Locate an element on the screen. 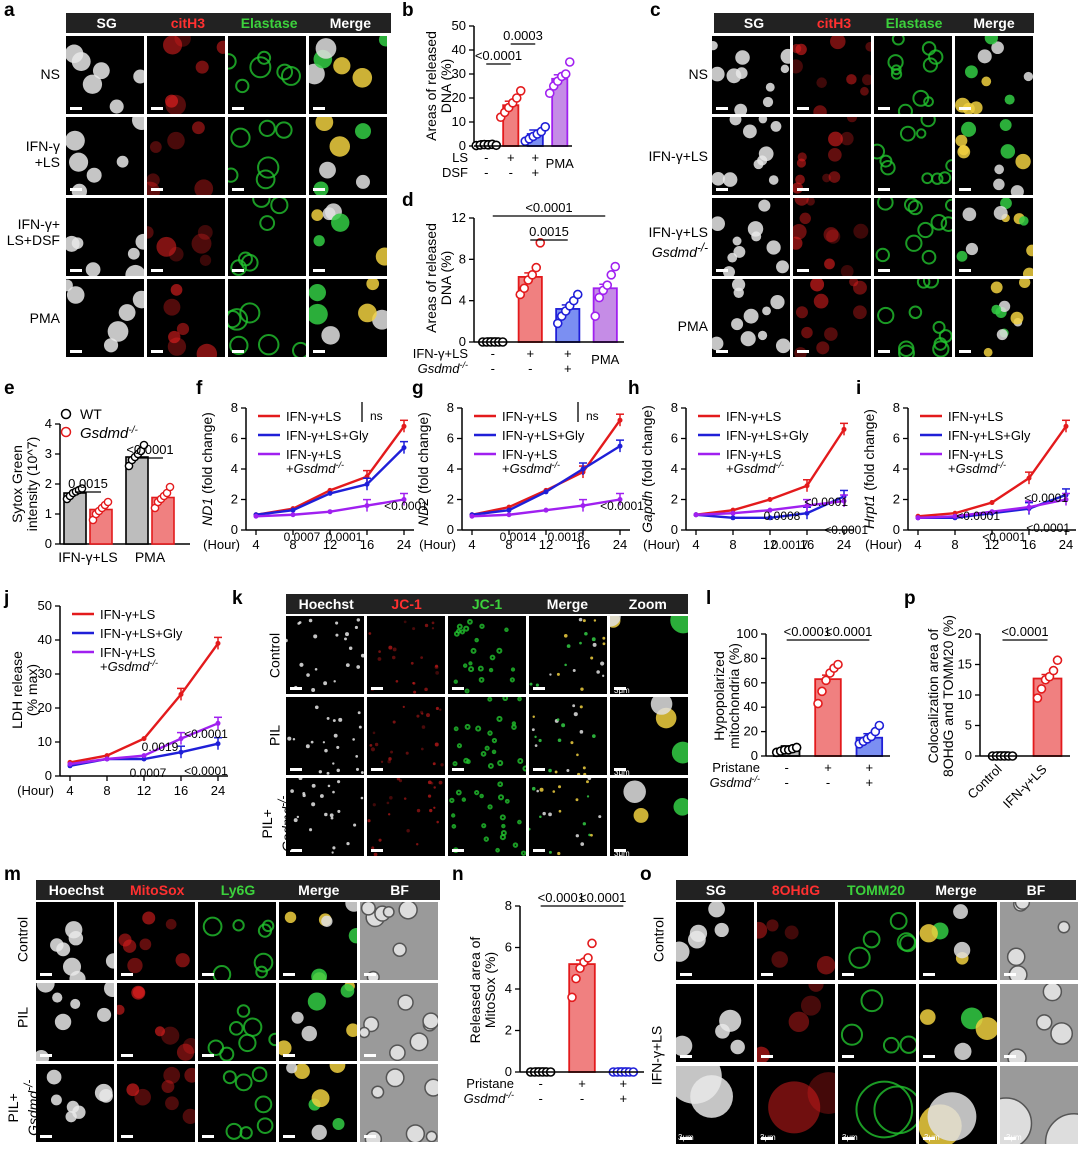  row-label-ifn-ls-gsdmd: IFN-γ+LS Gsdmd-/- is located at coordinates (669, 242).